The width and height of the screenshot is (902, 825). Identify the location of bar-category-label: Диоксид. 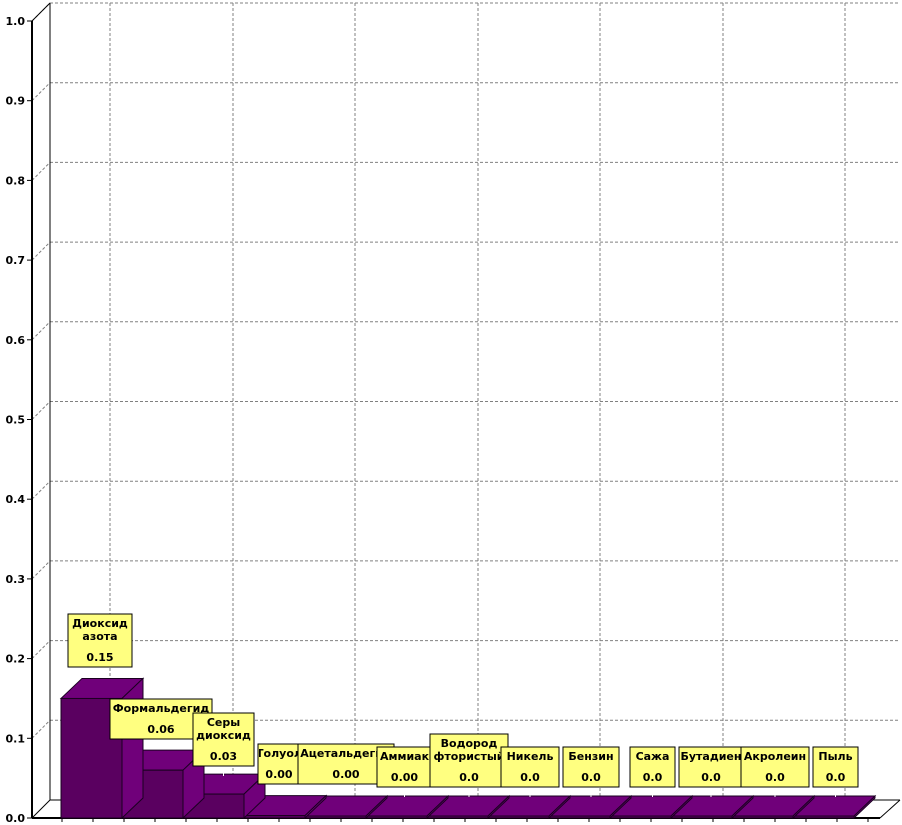
(100, 623).